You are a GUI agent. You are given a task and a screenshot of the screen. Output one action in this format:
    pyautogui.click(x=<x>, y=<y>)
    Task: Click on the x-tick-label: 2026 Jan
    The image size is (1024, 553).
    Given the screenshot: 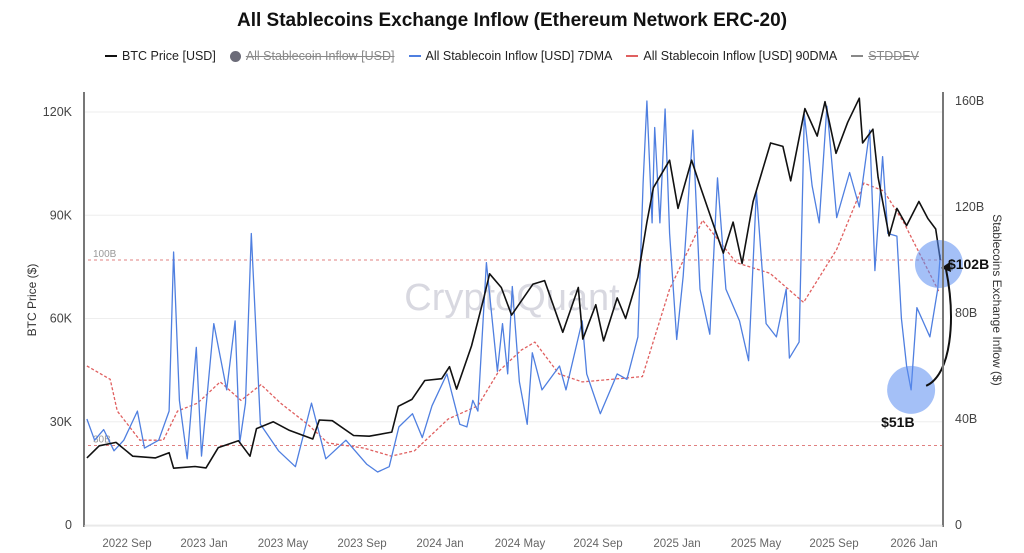 What is the action you would take?
    pyautogui.click(x=913, y=544)
    